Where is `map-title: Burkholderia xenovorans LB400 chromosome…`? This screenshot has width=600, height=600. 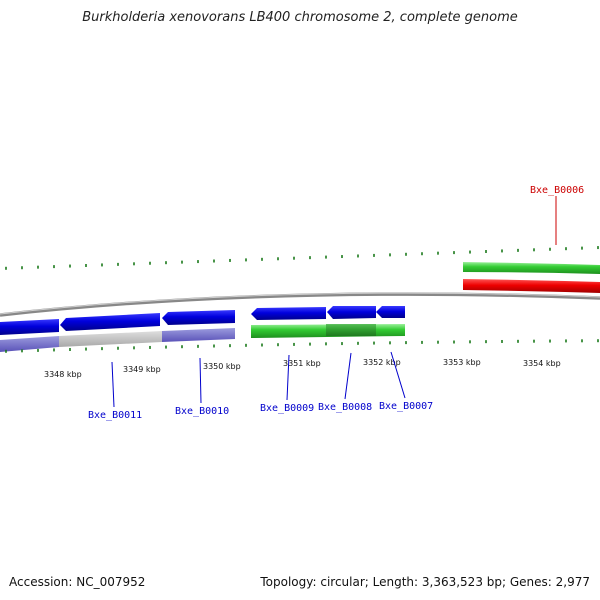
map-title: Burkholderia xenovorans LB400 chromosome… is located at coordinates (300, 17).